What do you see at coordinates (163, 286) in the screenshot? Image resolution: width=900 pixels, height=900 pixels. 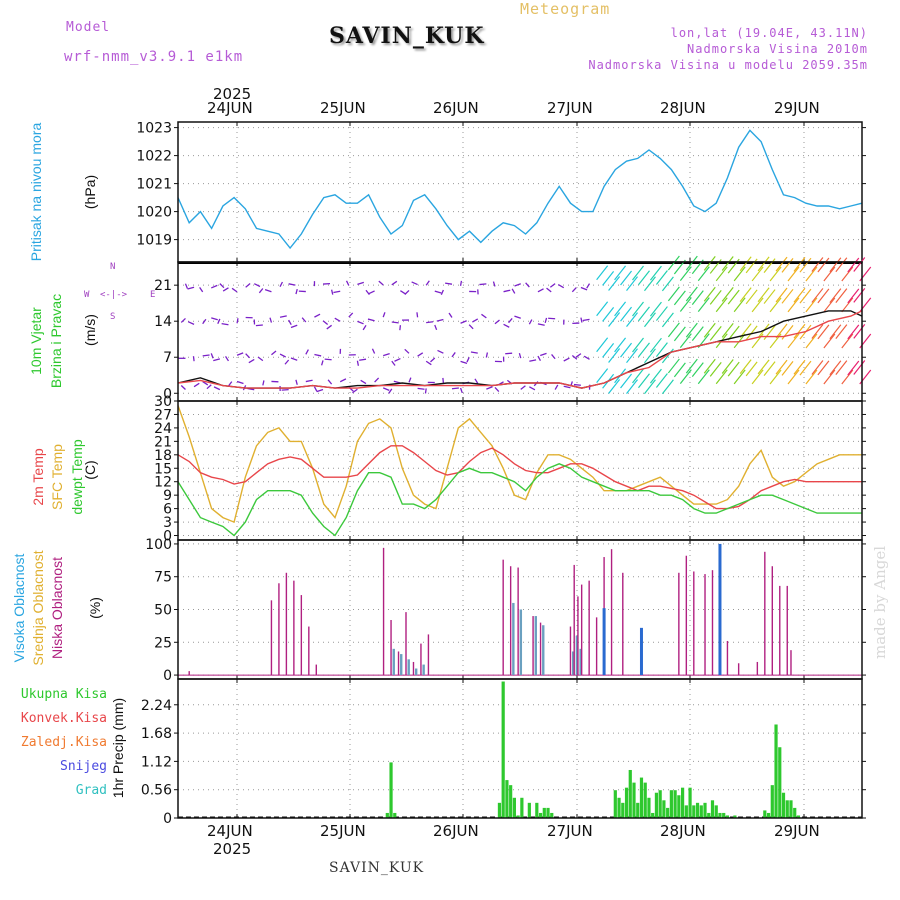 I see `y-tick-label: 21` at bounding box center [163, 286].